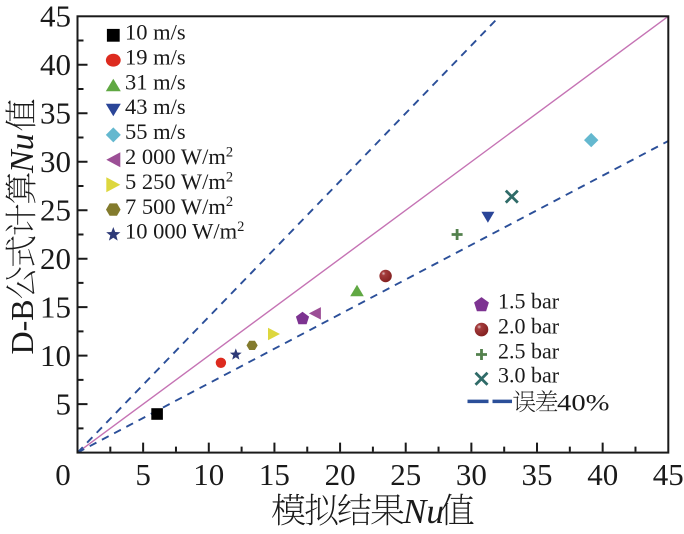 The image size is (684, 534). What do you see at coordinates (22, 326) in the screenshot?
I see `svg-text: D-B` at bounding box center [22, 326].